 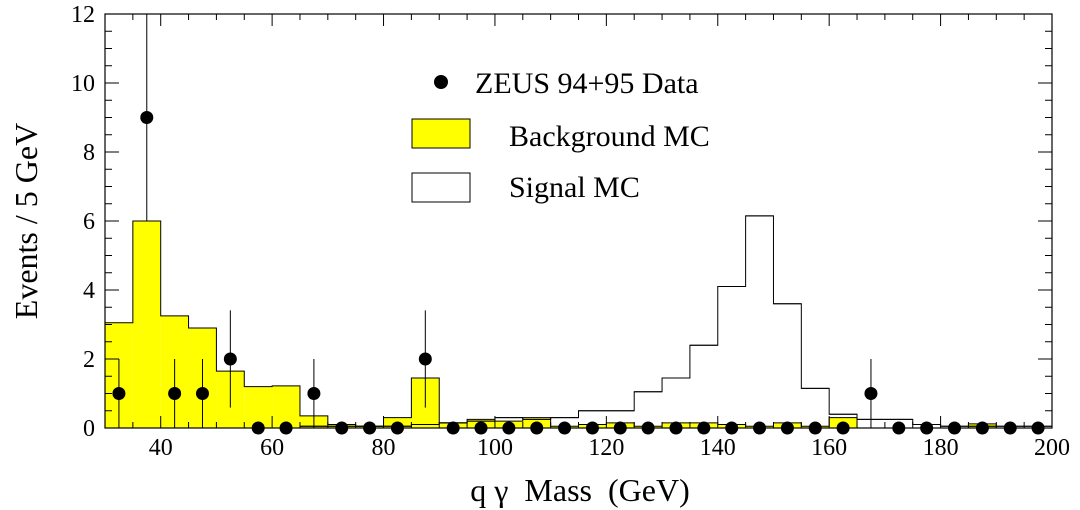 What do you see at coordinates (574, 187) in the screenshot?
I see `legend-label-signal: Signal MC` at bounding box center [574, 187].